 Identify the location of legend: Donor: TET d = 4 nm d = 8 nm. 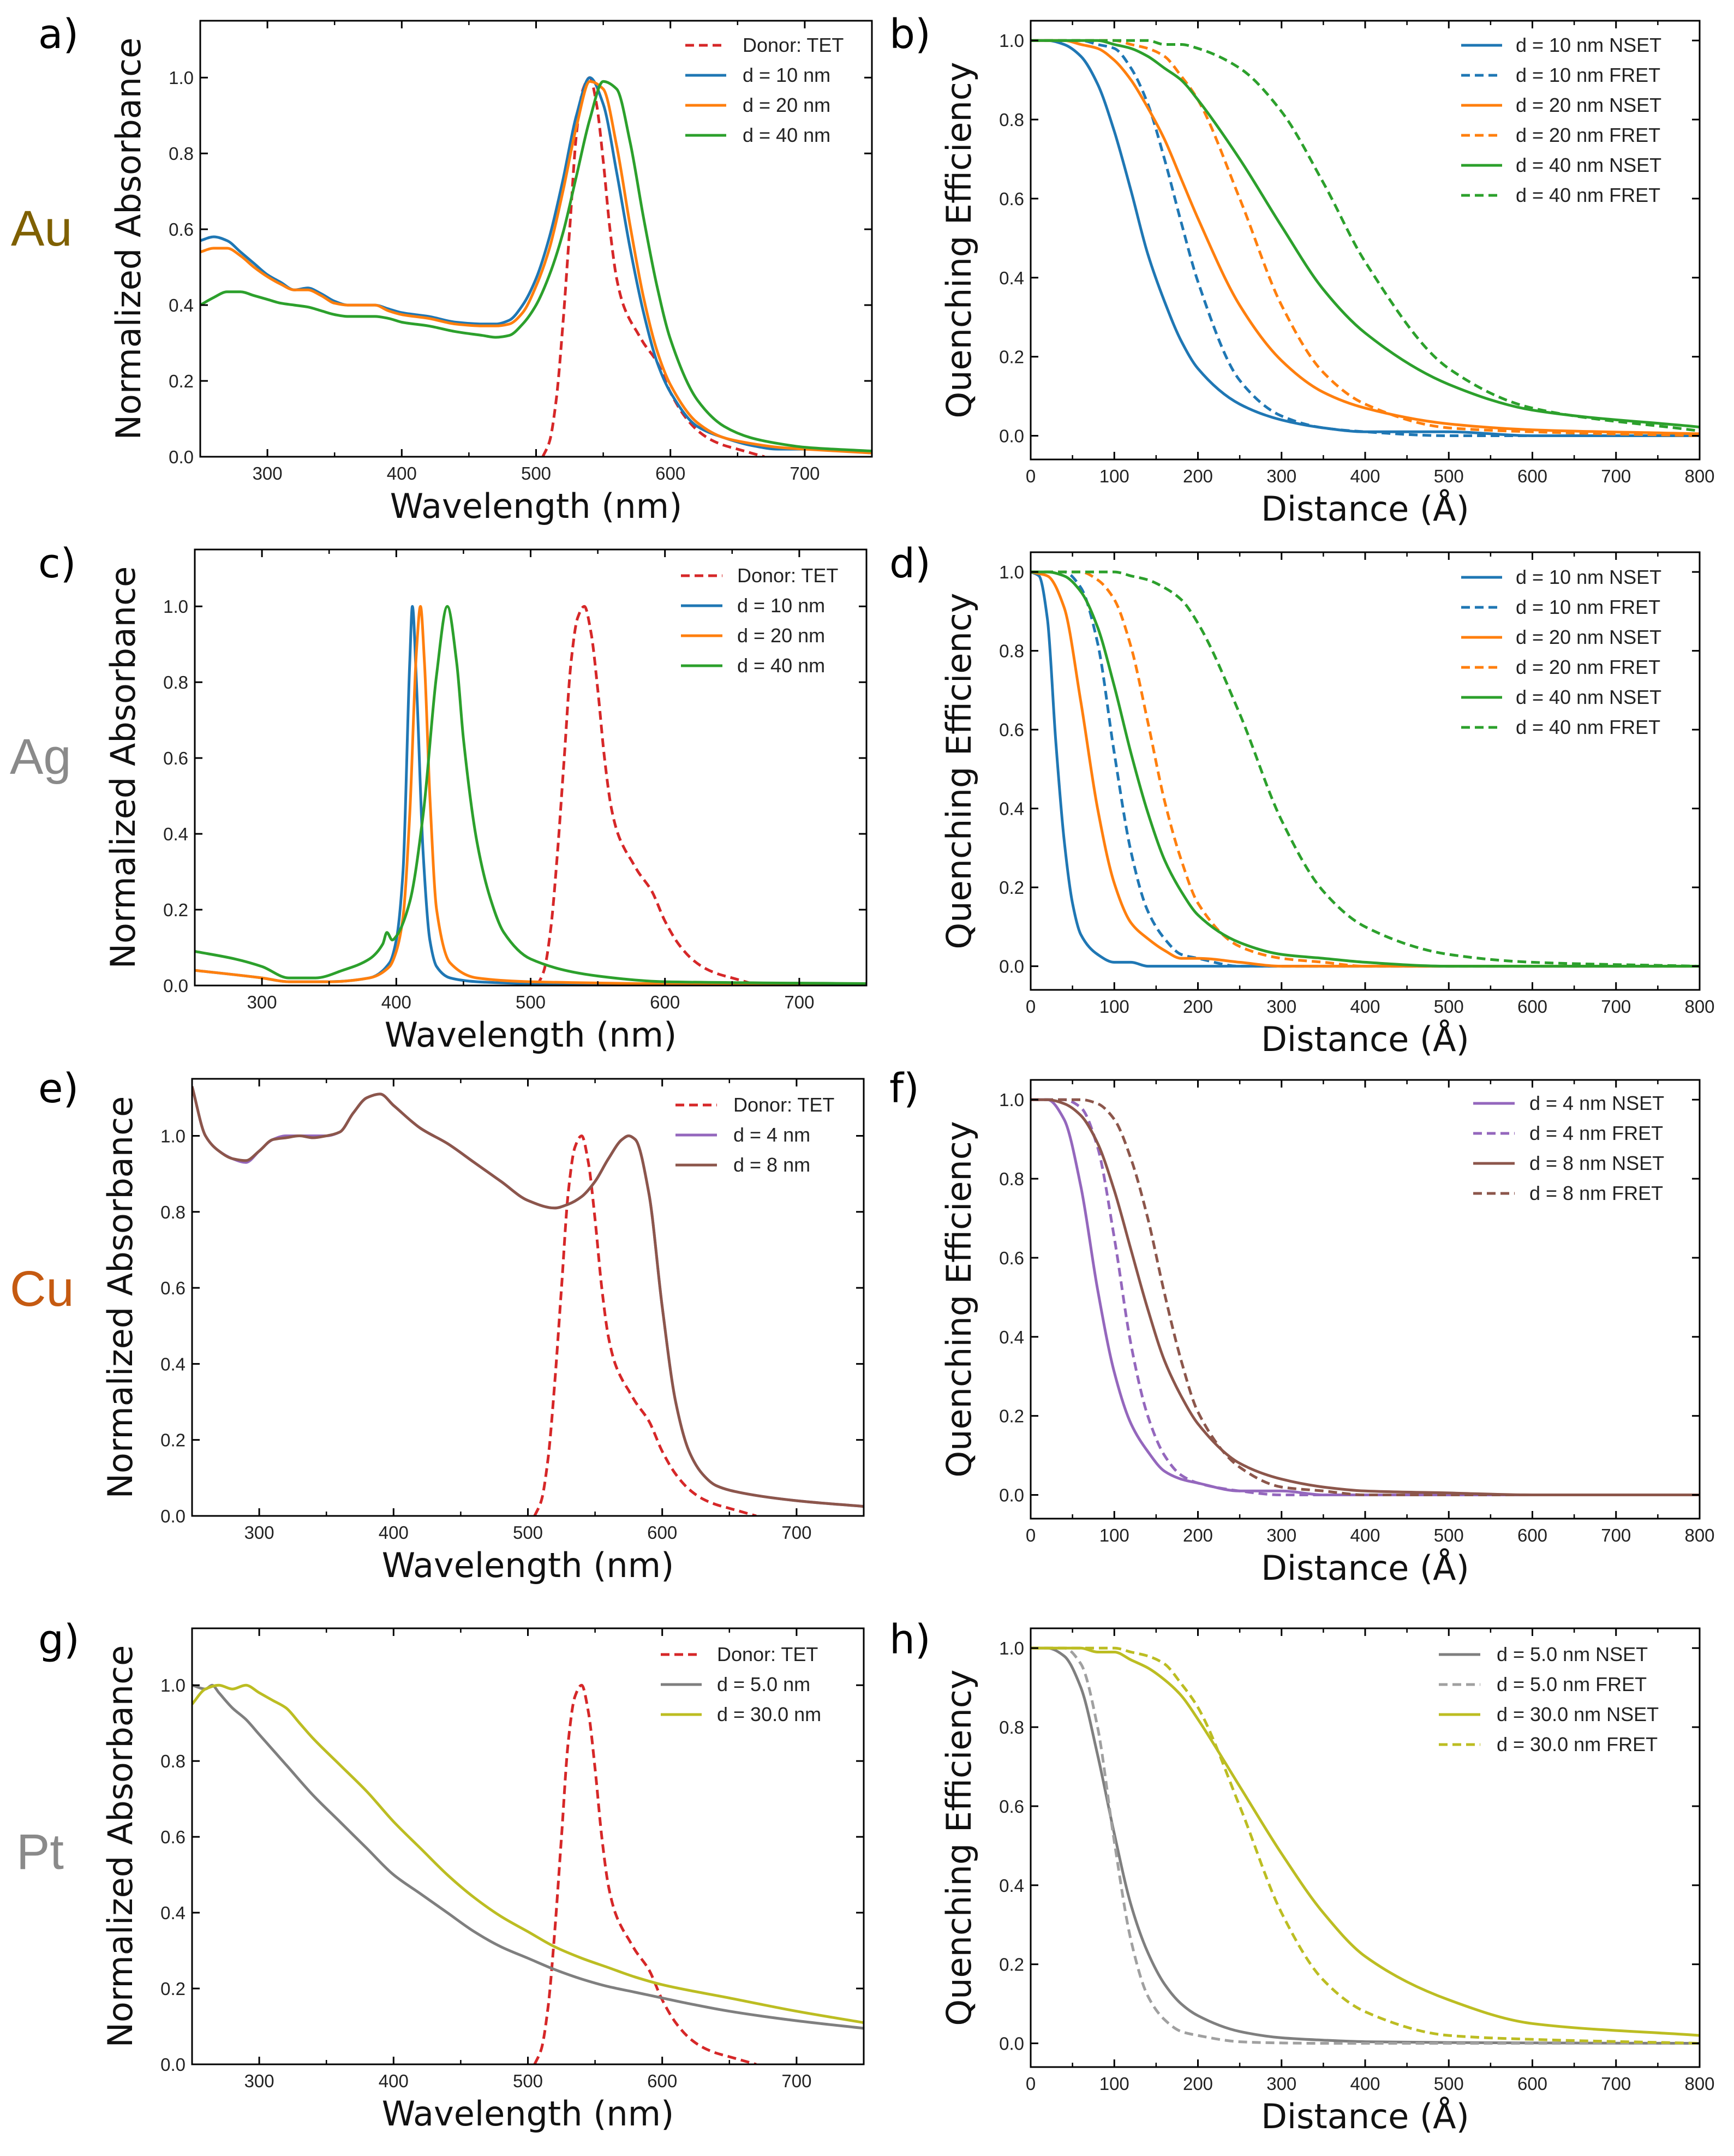
(754, 1135).